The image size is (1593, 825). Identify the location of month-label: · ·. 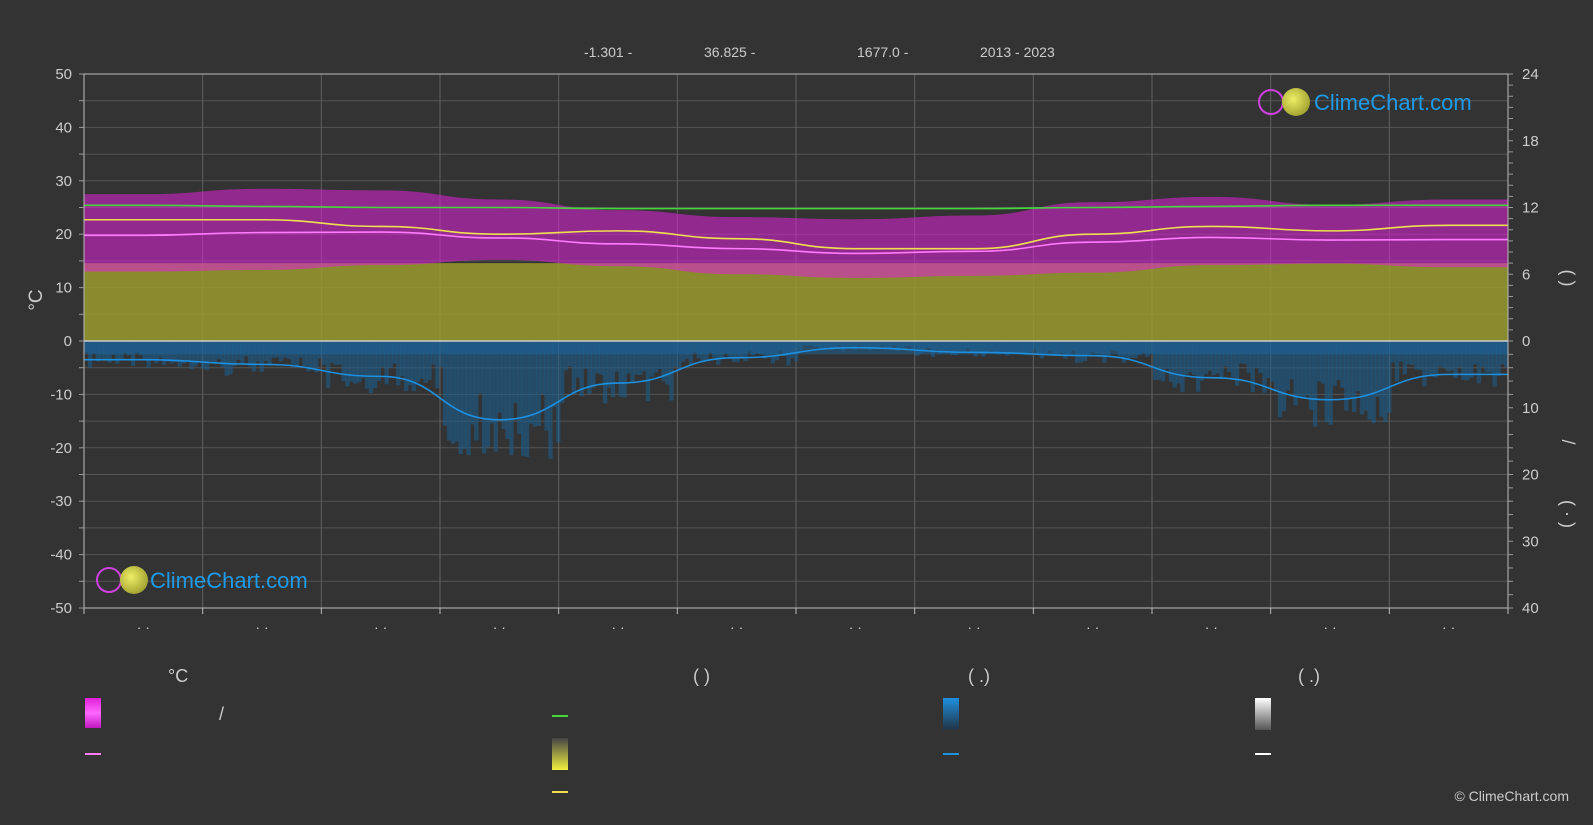
(380, 627).